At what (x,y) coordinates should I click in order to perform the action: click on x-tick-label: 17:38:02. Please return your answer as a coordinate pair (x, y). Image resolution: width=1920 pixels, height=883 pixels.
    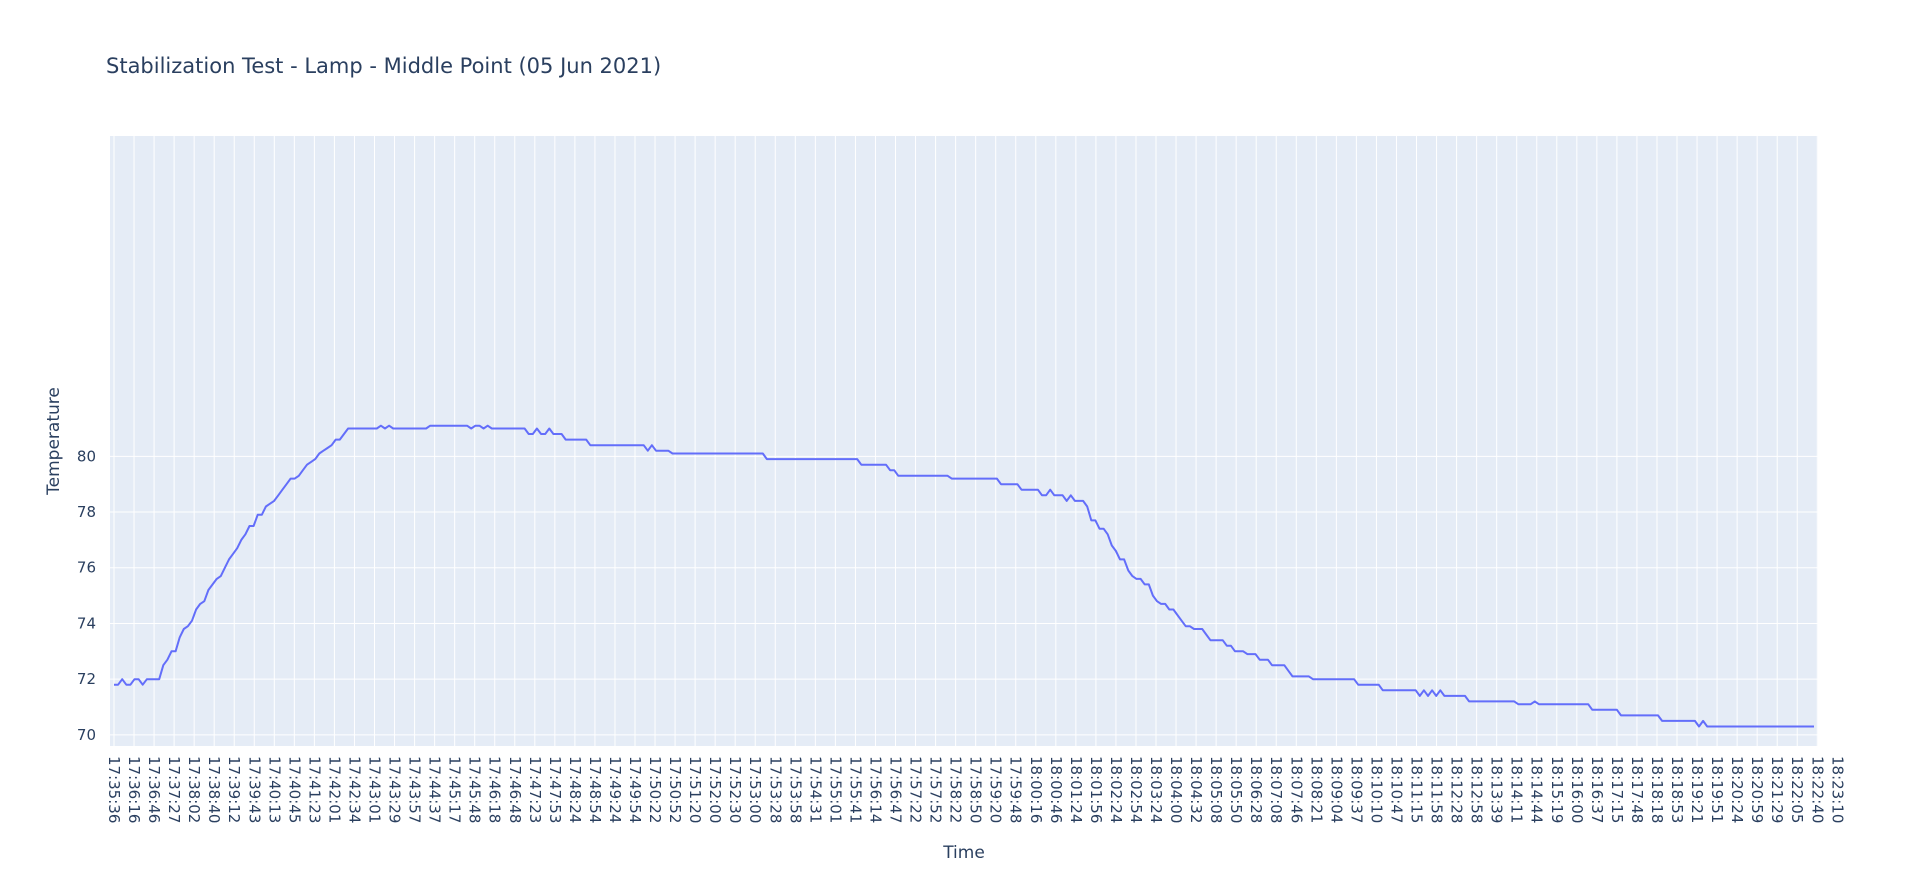
    Looking at the image, I should click on (194, 789).